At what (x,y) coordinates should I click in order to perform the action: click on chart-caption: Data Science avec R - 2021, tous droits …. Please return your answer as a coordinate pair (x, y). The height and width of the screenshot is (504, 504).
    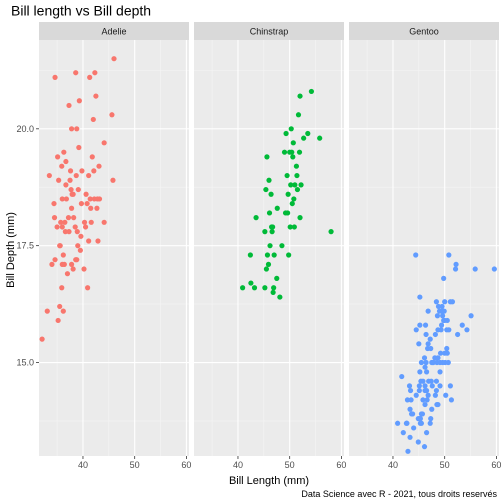
    Looking at the image, I should click on (399, 494).